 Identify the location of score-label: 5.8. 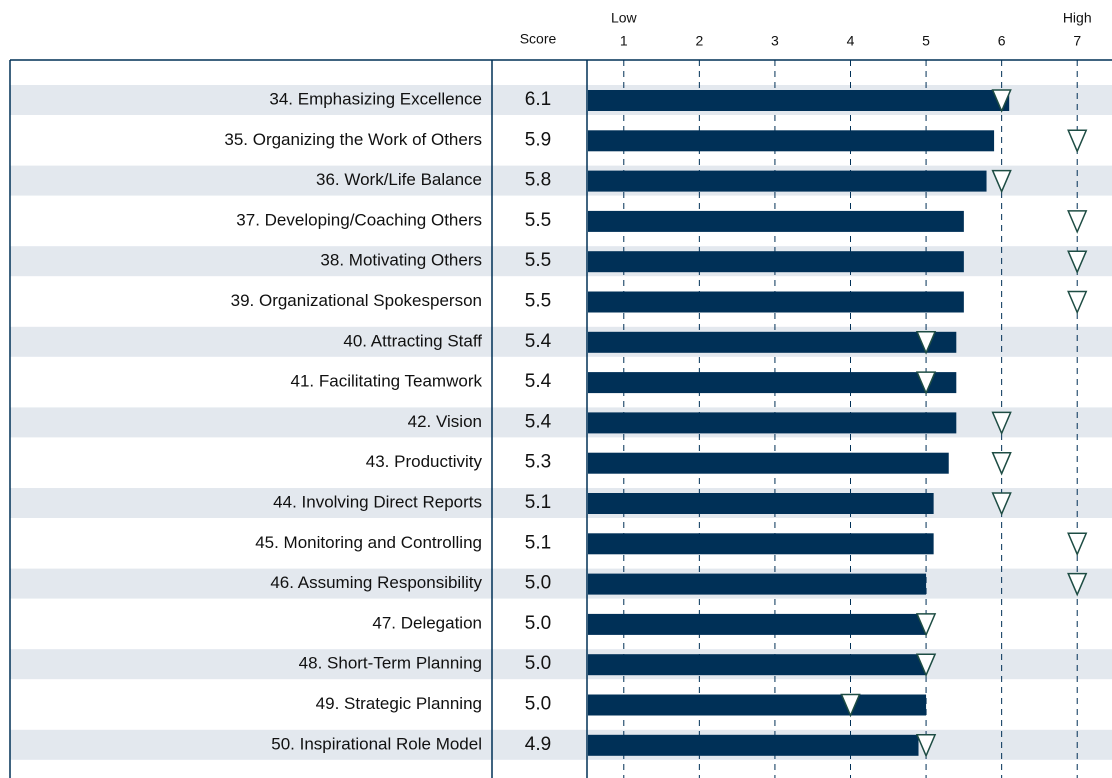
(538, 180).